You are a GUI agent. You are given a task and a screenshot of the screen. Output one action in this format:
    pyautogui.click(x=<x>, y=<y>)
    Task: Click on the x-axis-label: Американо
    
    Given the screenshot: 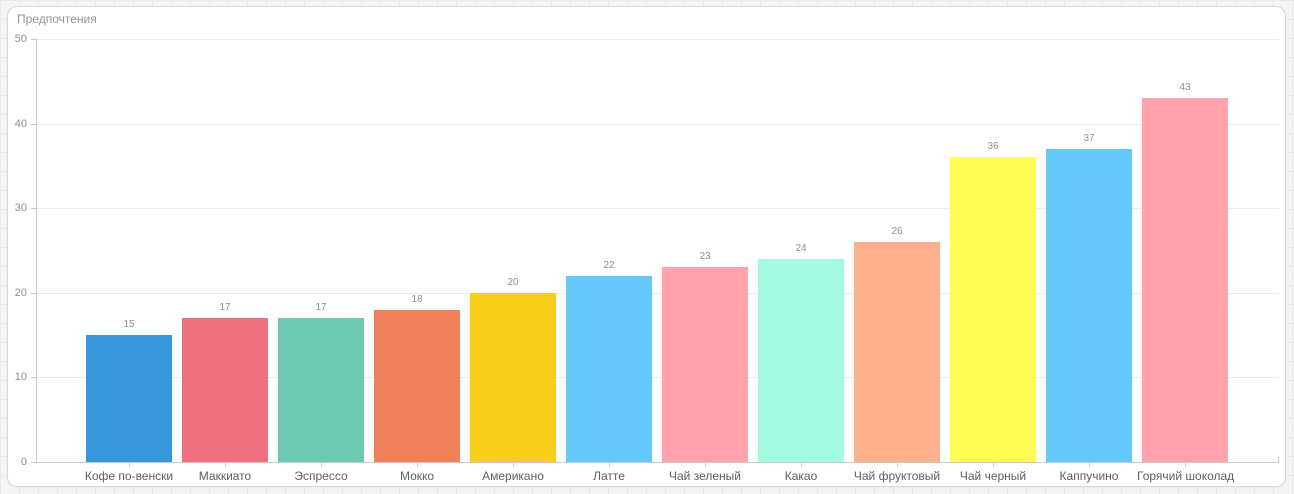 What is the action you would take?
    pyautogui.click(x=513, y=476)
    